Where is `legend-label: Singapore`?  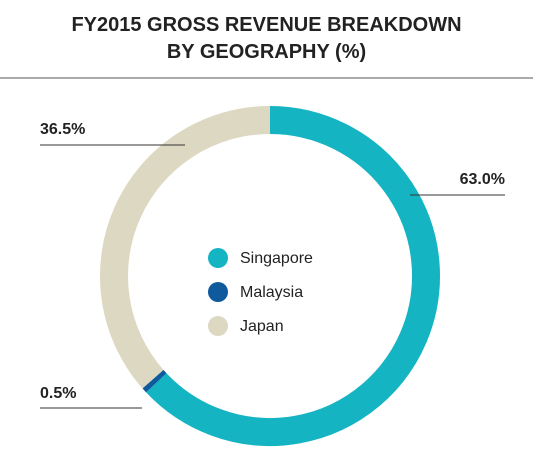
legend-label: Singapore is located at coordinates (276, 258).